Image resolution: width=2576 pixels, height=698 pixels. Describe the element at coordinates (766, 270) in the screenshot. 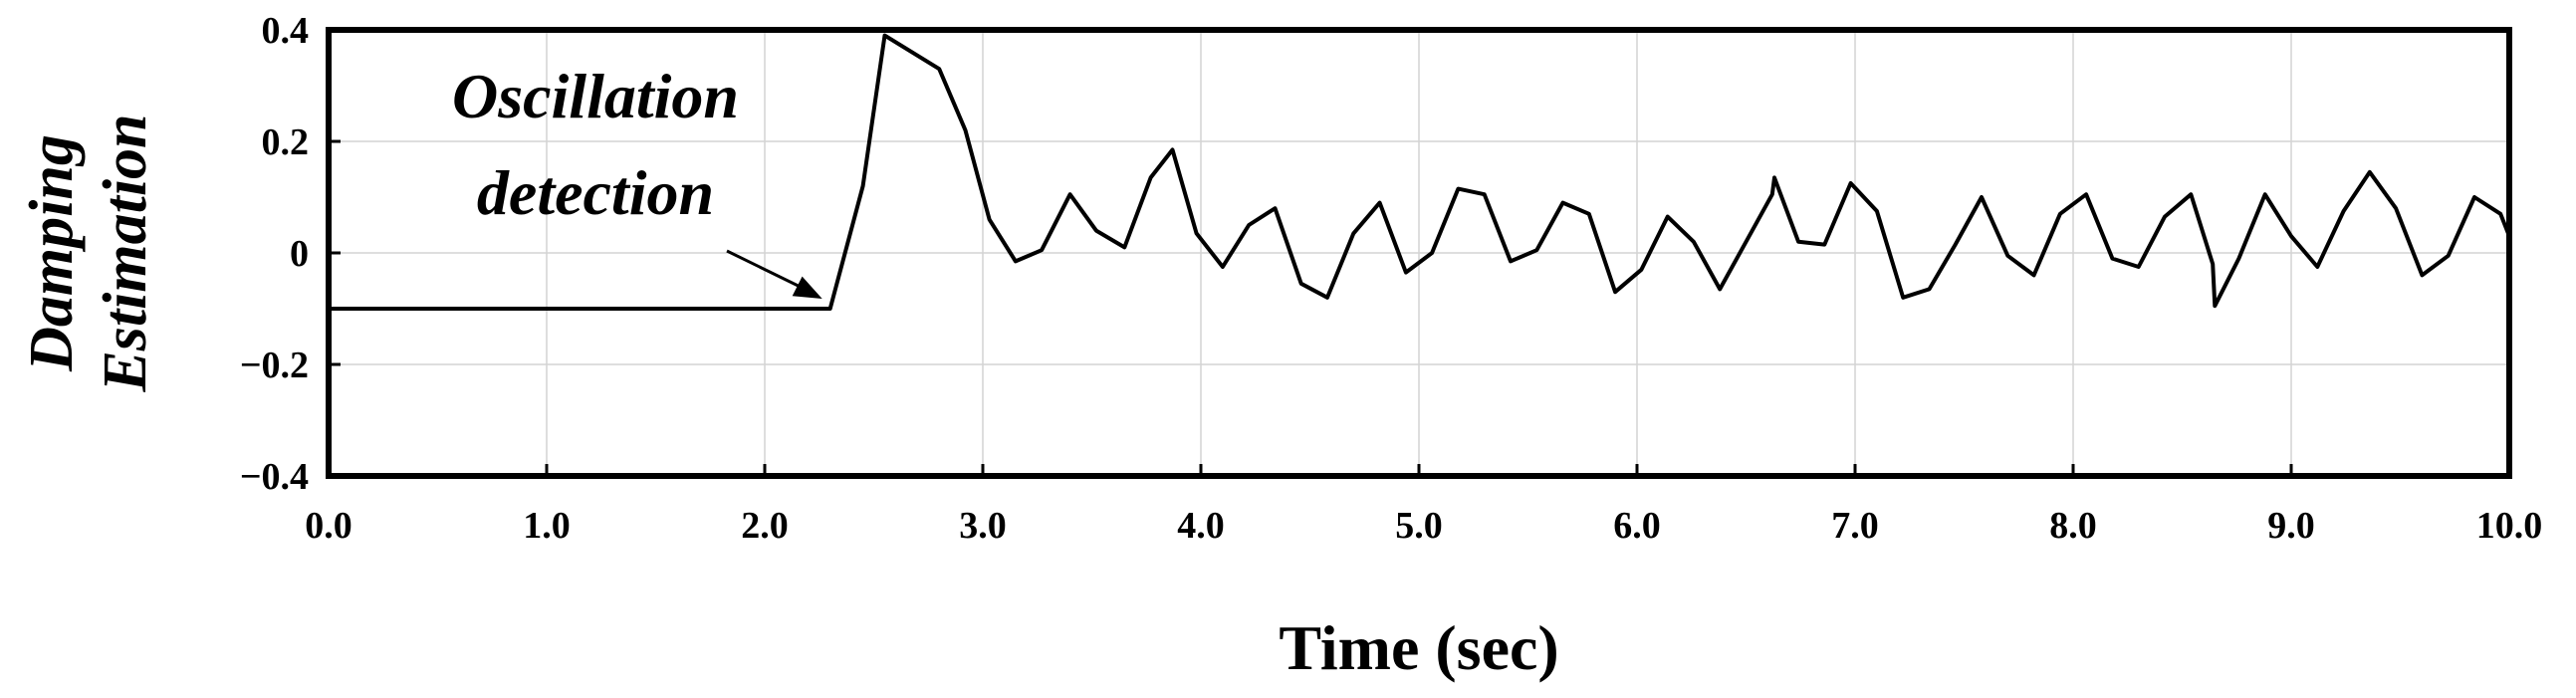

I see `annotation-arrow-line` at that location.